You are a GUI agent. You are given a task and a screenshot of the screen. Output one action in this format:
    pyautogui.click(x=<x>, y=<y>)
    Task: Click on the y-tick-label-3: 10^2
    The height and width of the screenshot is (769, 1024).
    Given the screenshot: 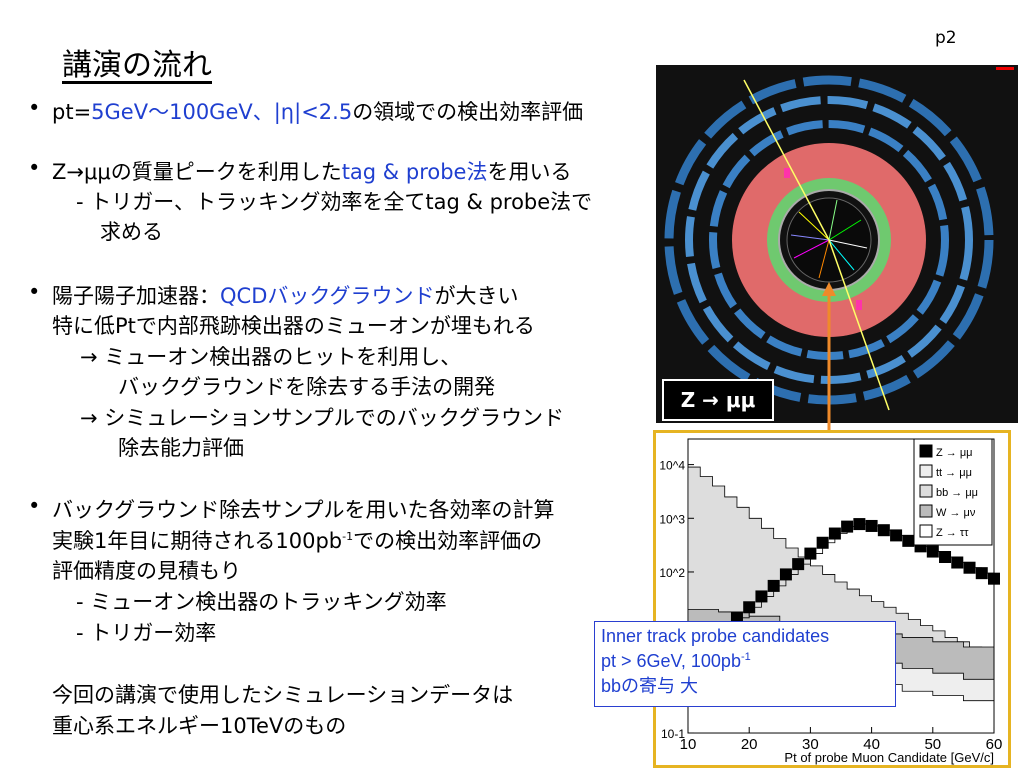 What is the action you would take?
    pyautogui.click(x=672, y=573)
    